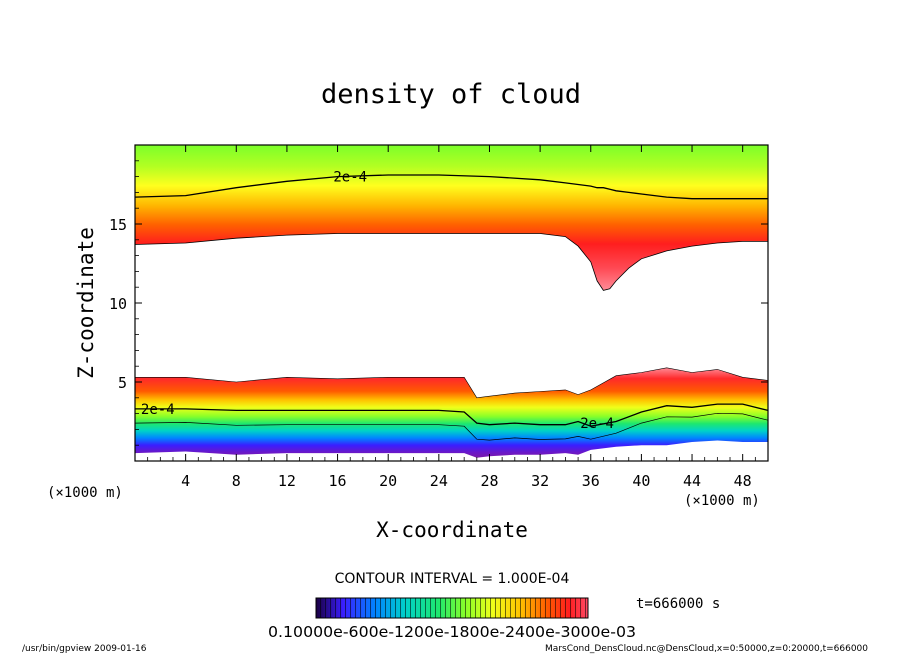  I want to click on colorbar-tick-labels: 0.10000e-600e-1200e-1800e-2400e-3000e-03, so click(452, 632).